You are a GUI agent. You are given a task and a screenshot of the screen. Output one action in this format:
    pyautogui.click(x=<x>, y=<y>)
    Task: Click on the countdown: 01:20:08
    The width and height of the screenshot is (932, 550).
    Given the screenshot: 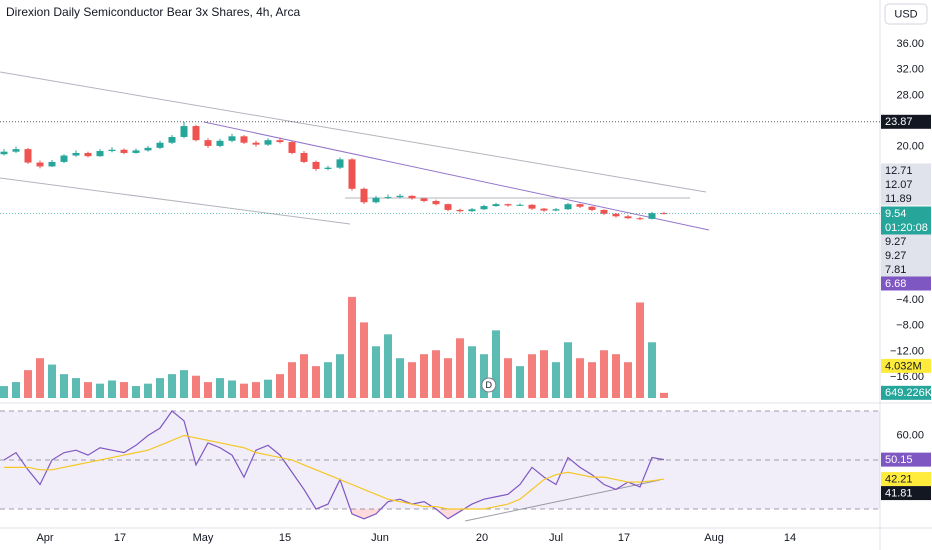 What is the action you would take?
    pyautogui.click(x=906, y=228)
    